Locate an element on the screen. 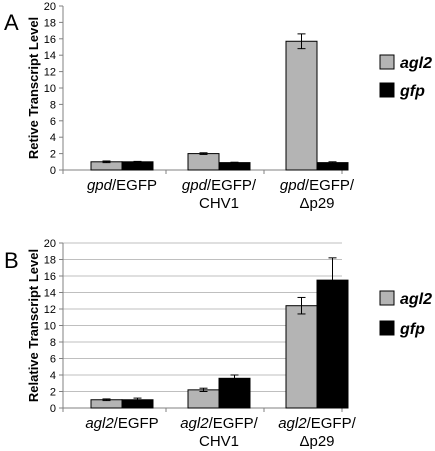  x-category-label: agl2/EGFP is located at coordinates (121, 423).